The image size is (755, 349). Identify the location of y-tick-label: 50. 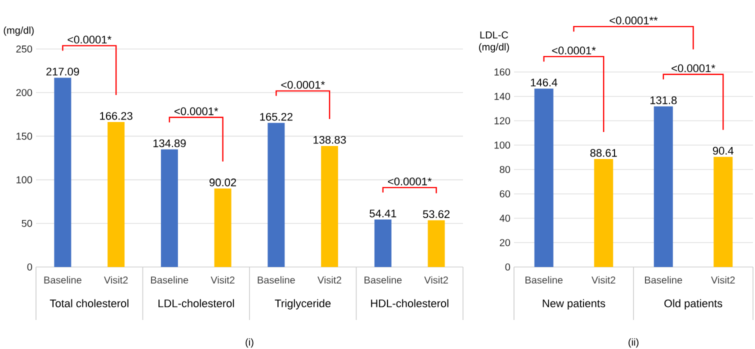
(27, 223).